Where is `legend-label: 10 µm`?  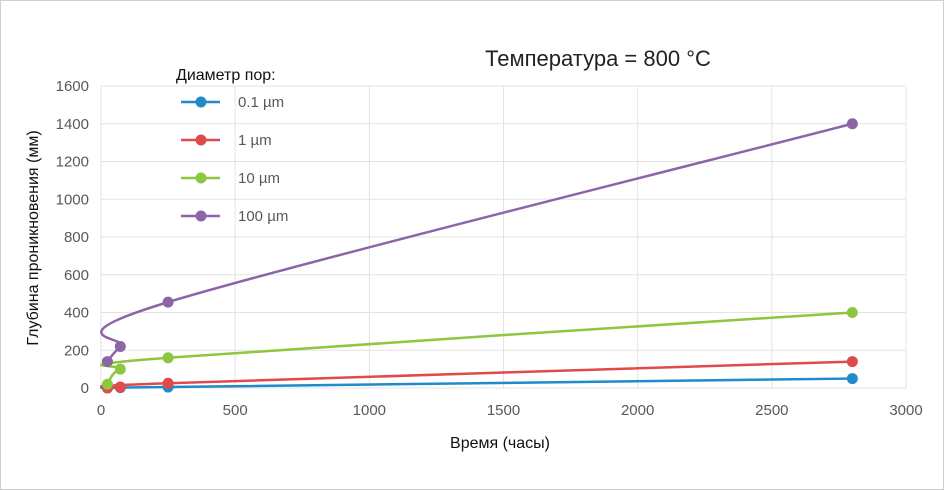
legend-label: 10 µm is located at coordinates (259, 178).